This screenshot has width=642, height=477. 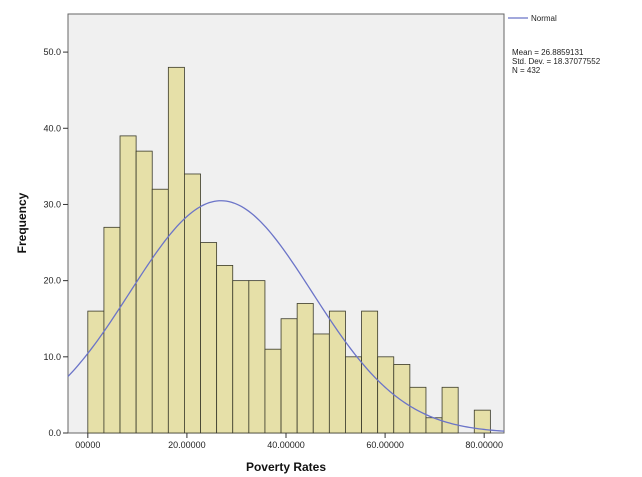 I want to click on x-axis: 00000 20.00000 40.00000 60.00000 80.00000, so click(x=289, y=441).